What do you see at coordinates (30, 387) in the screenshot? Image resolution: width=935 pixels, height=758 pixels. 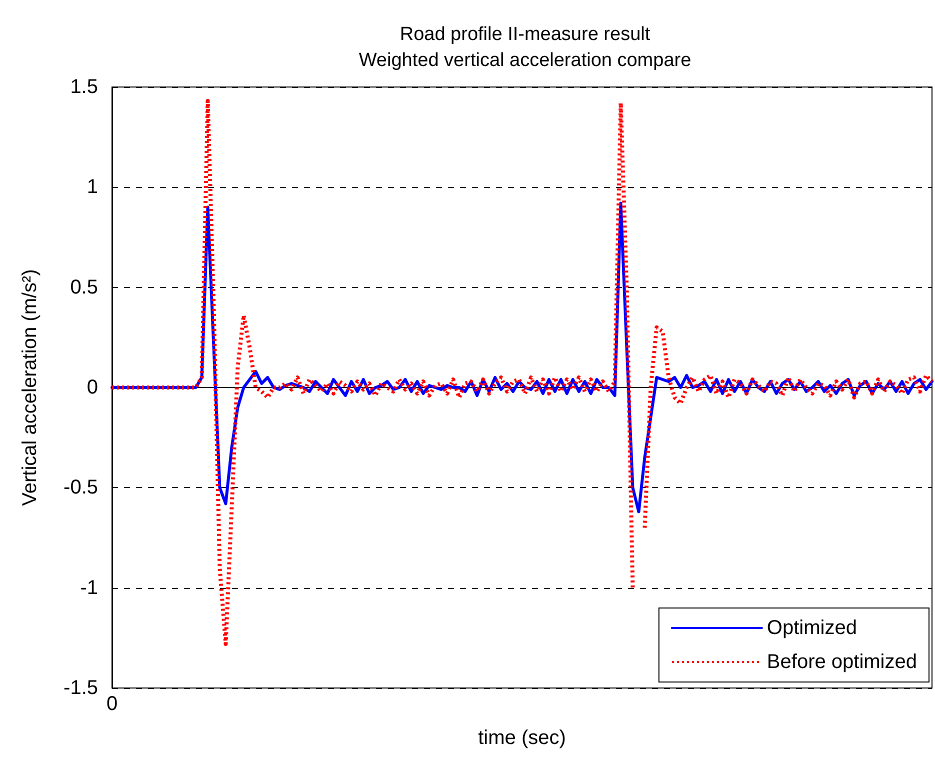 I see `y-axis-title: Vertical acceleration (m/s²)` at bounding box center [30, 387].